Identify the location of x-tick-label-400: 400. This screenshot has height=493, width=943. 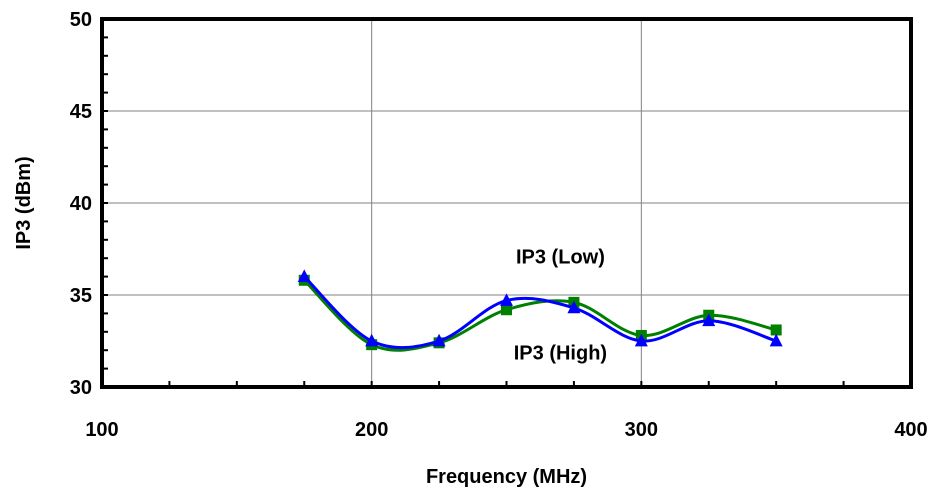
(910, 430).